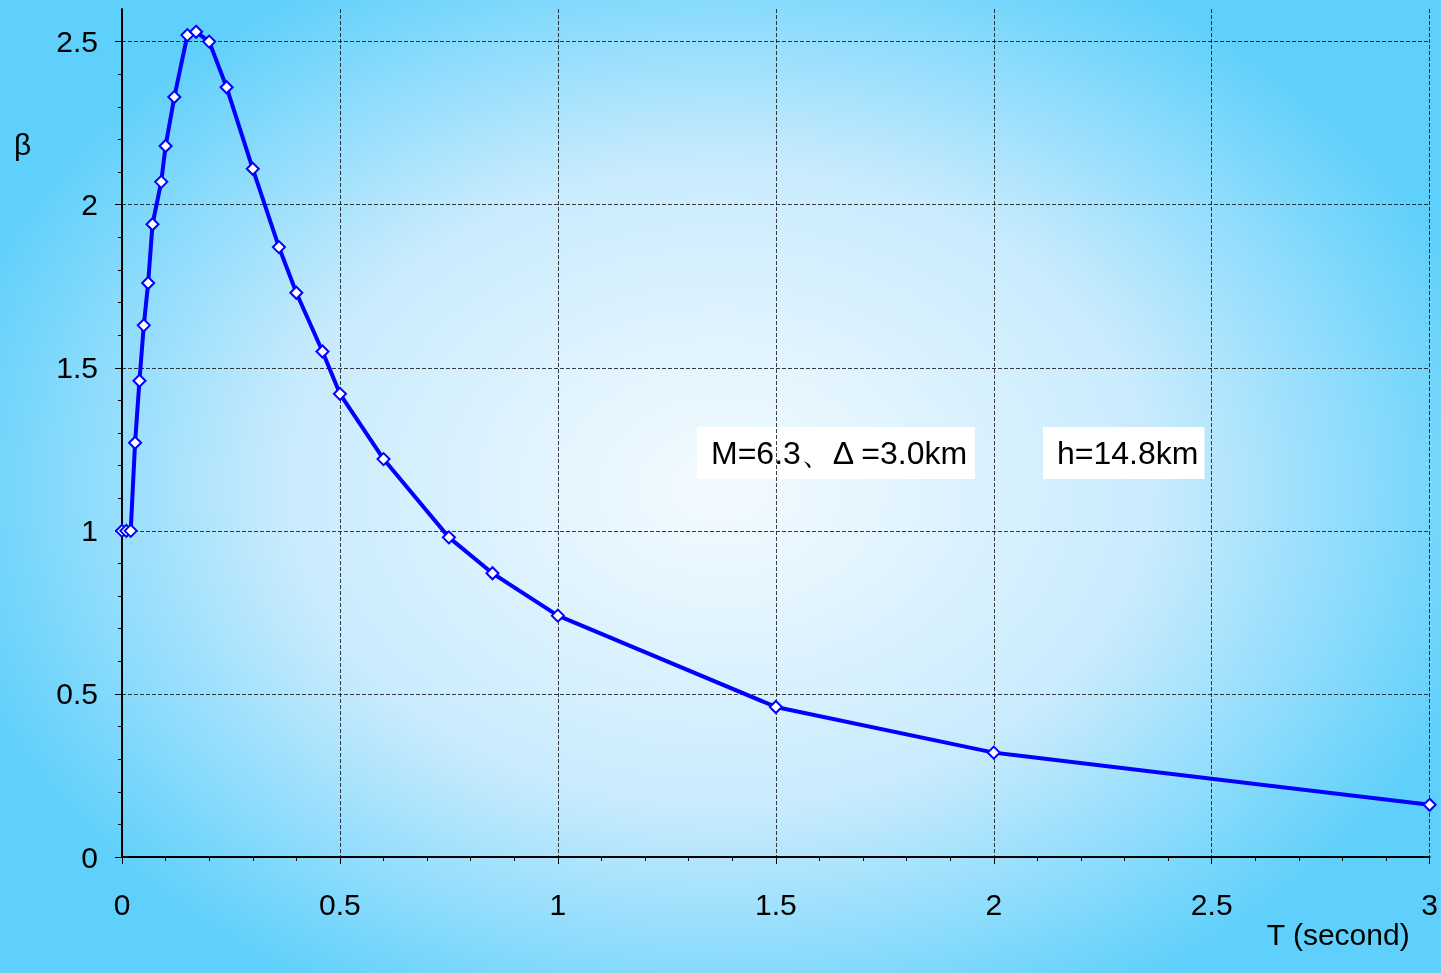  Describe the element at coordinates (1338, 934) in the screenshot. I see `x-axis-title: T (second)` at that location.